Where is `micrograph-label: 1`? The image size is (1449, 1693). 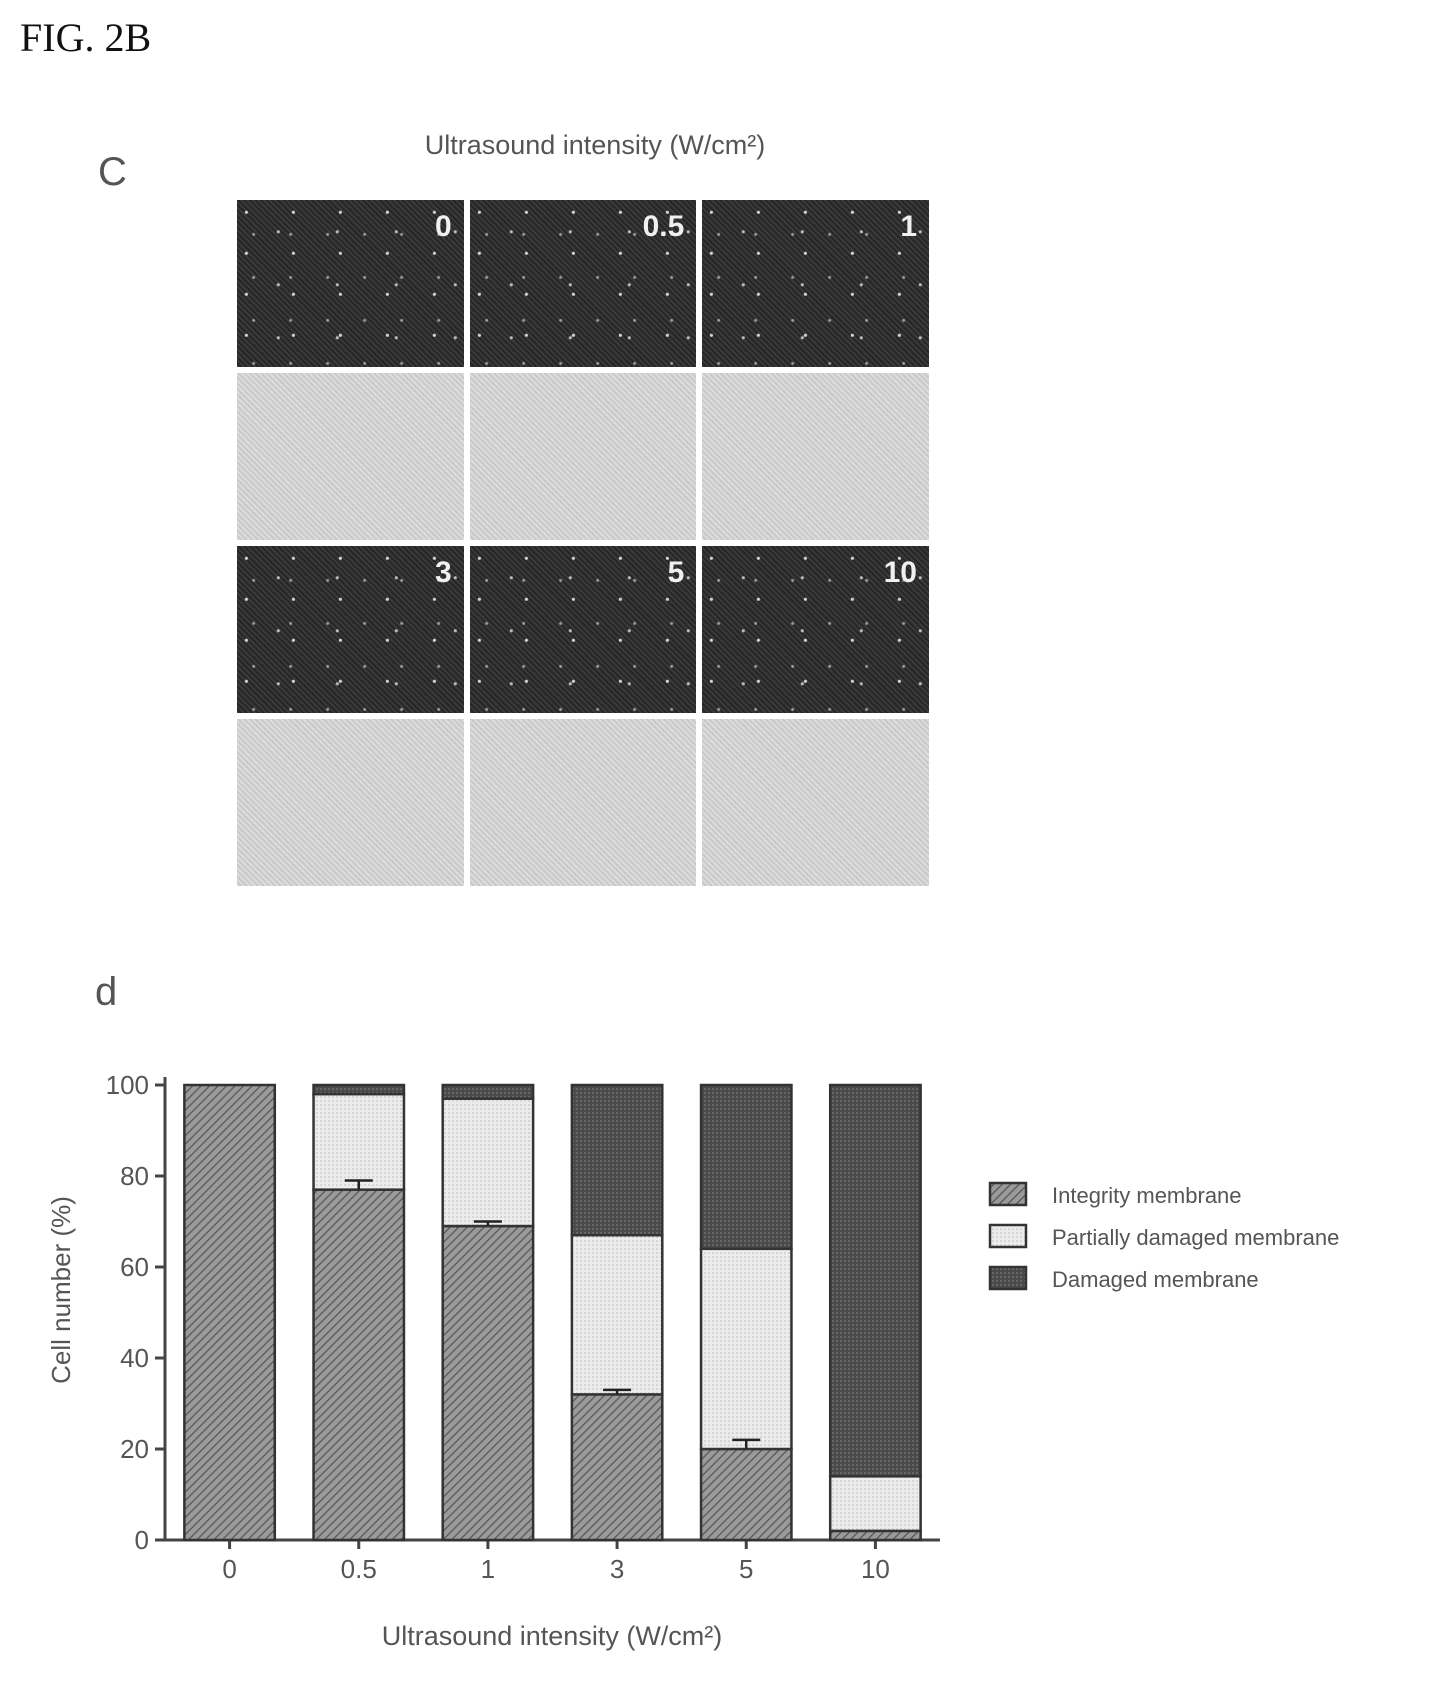 micrograph-label: 1 is located at coordinates (908, 226).